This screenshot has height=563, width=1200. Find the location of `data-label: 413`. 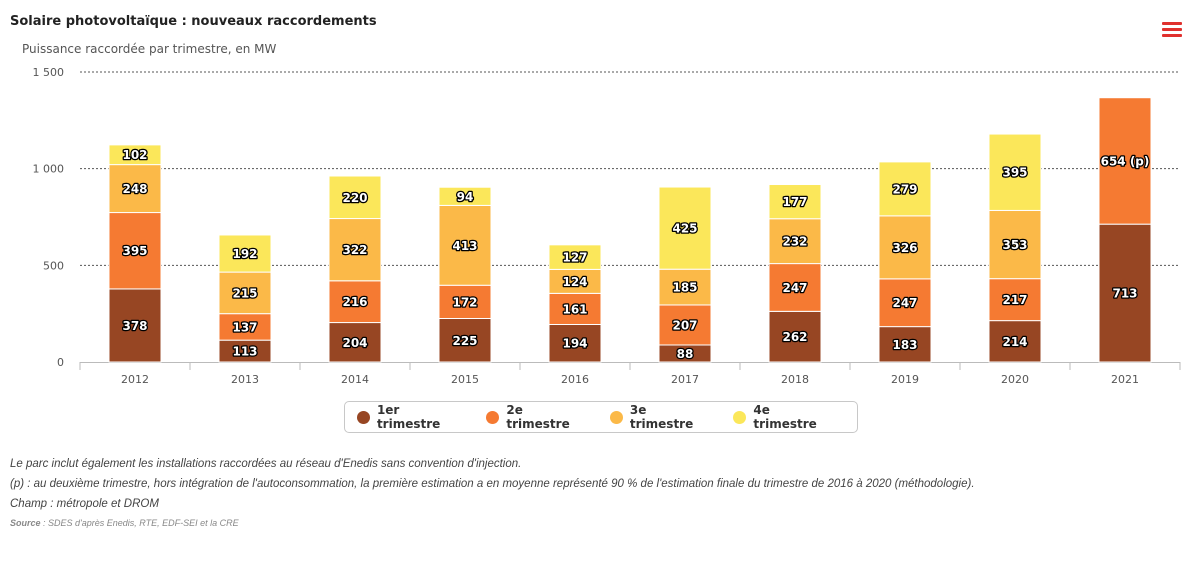

data-label: 413 is located at coordinates (464, 246).